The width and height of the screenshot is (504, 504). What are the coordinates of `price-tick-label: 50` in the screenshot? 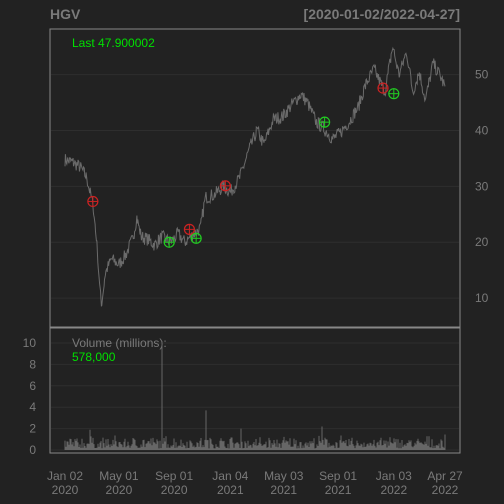 It's located at (482, 75).